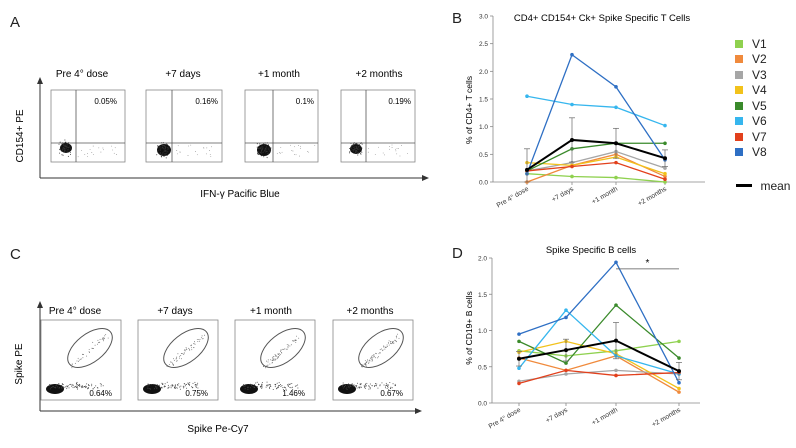  What do you see at coordinates (599, 375) in the screenshot?
I see `series-line-v3` at bounding box center [599, 375].